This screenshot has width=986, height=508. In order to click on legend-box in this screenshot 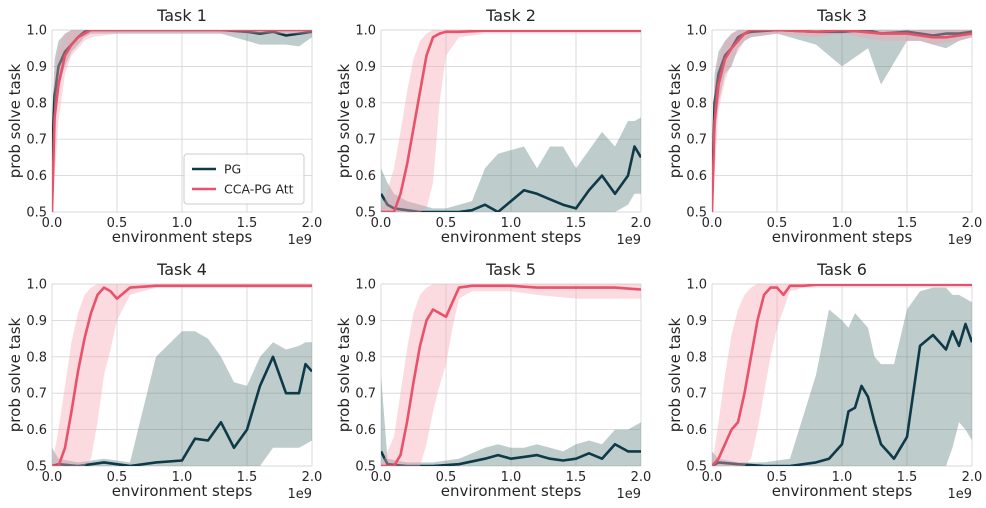, I will do `click(244, 179)`.